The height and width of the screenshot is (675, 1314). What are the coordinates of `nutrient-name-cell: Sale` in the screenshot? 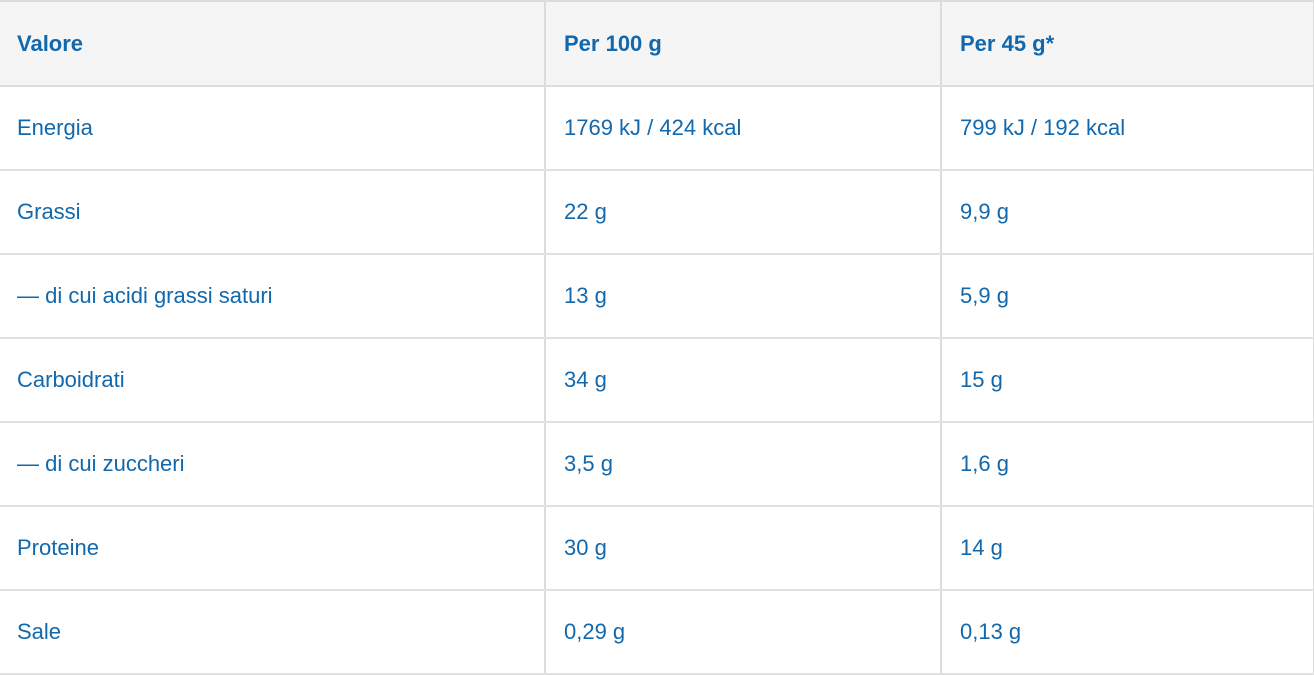 It's located at (273, 632).